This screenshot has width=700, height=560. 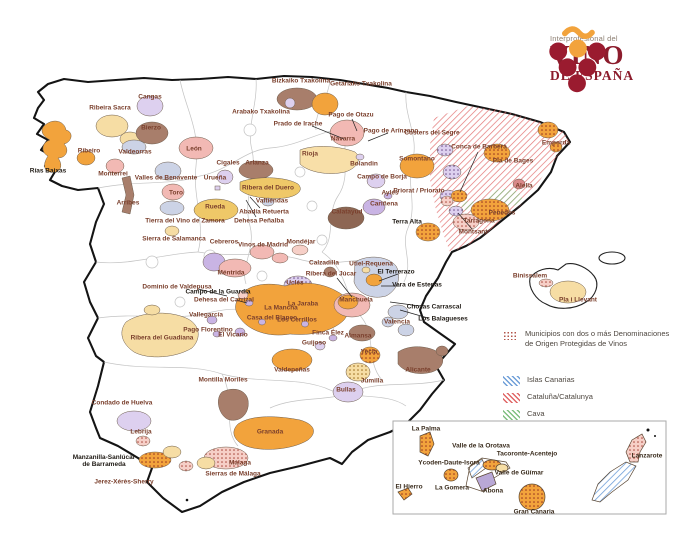 I want to click on island-fuerteventura, so click(x=614, y=482).